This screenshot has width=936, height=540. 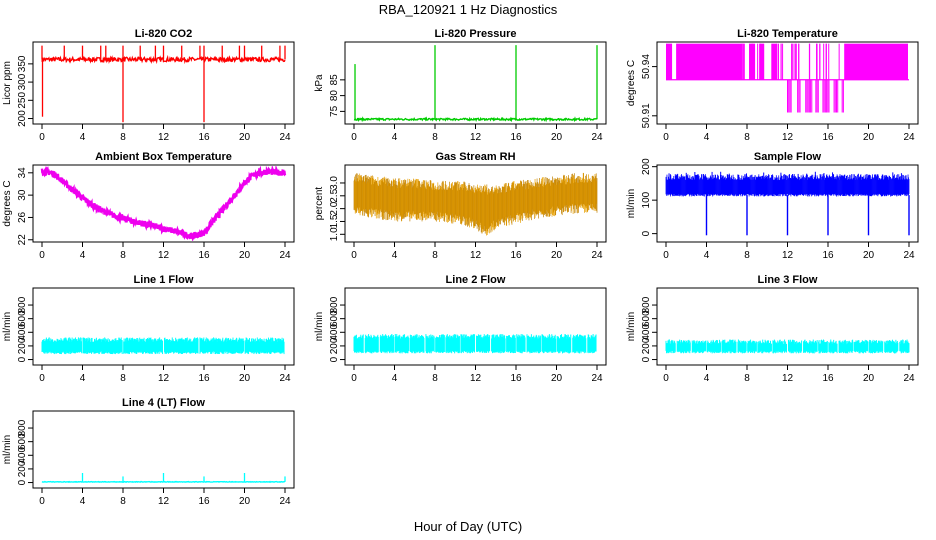 What do you see at coordinates (319, 204) in the screenshot?
I see `y-axis-label: percent` at bounding box center [319, 204].